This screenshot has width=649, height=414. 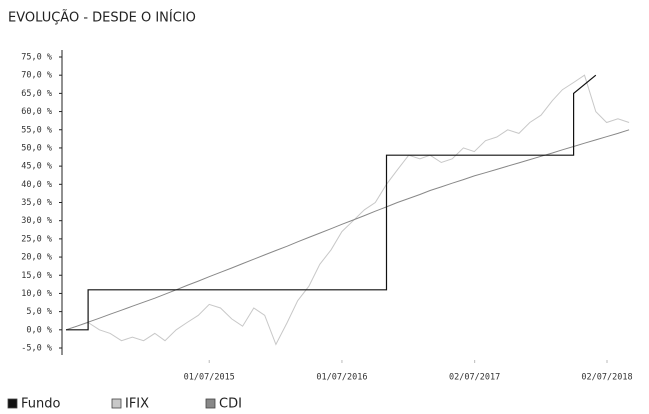 What do you see at coordinates (230, 404) in the screenshot?
I see `legend-label: CDI` at bounding box center [230, 404].